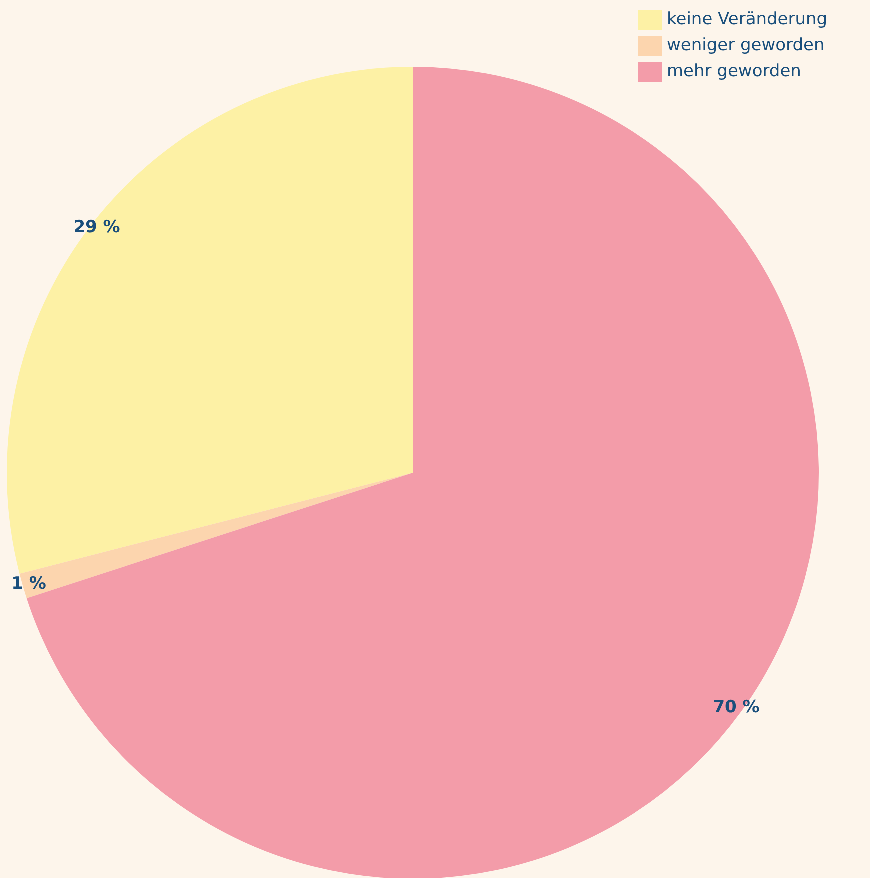  What do you see at coordinates (746, 46) in the screenshot?
I see `legend-label: weniger geworden` at bounding box center [746, 46].